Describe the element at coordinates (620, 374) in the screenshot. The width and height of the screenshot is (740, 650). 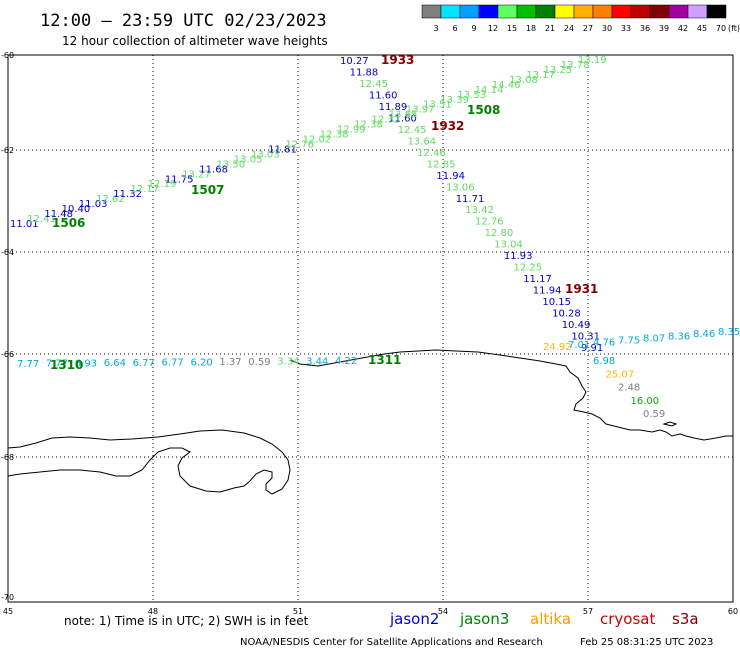
I see `wave-height-value: 25.07` at that location.